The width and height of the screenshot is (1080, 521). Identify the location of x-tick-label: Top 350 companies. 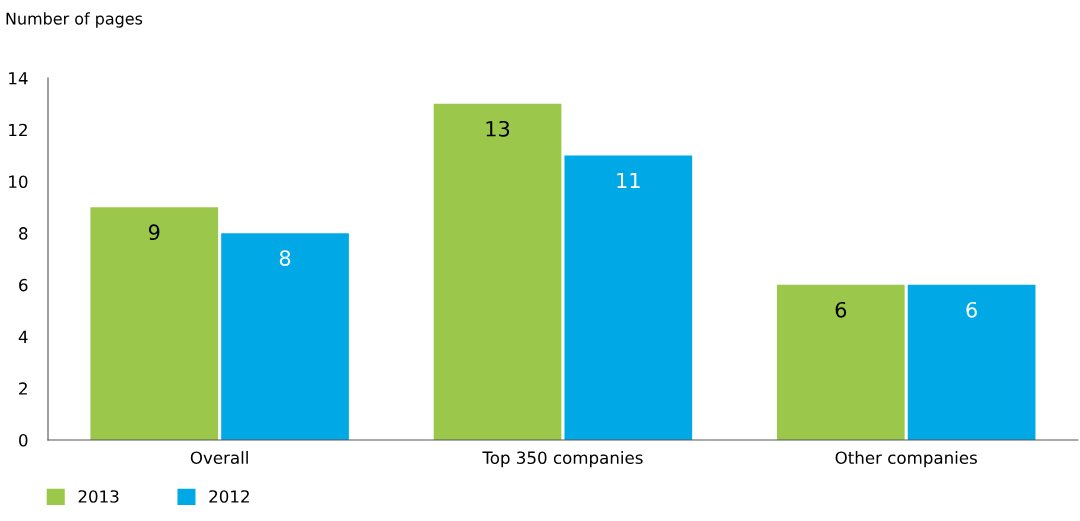
(562, 459).